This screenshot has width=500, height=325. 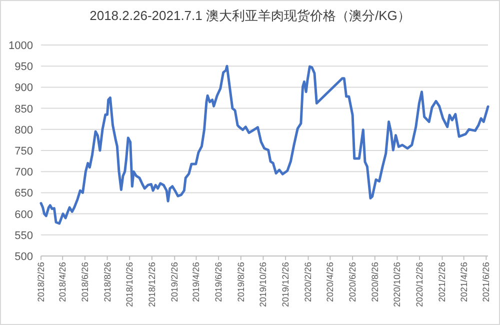 What do you see at coordinates (107, 282) in the screenshot?
I see `x-tick-label: 2018/8/26` at bounding box center [107, 282].